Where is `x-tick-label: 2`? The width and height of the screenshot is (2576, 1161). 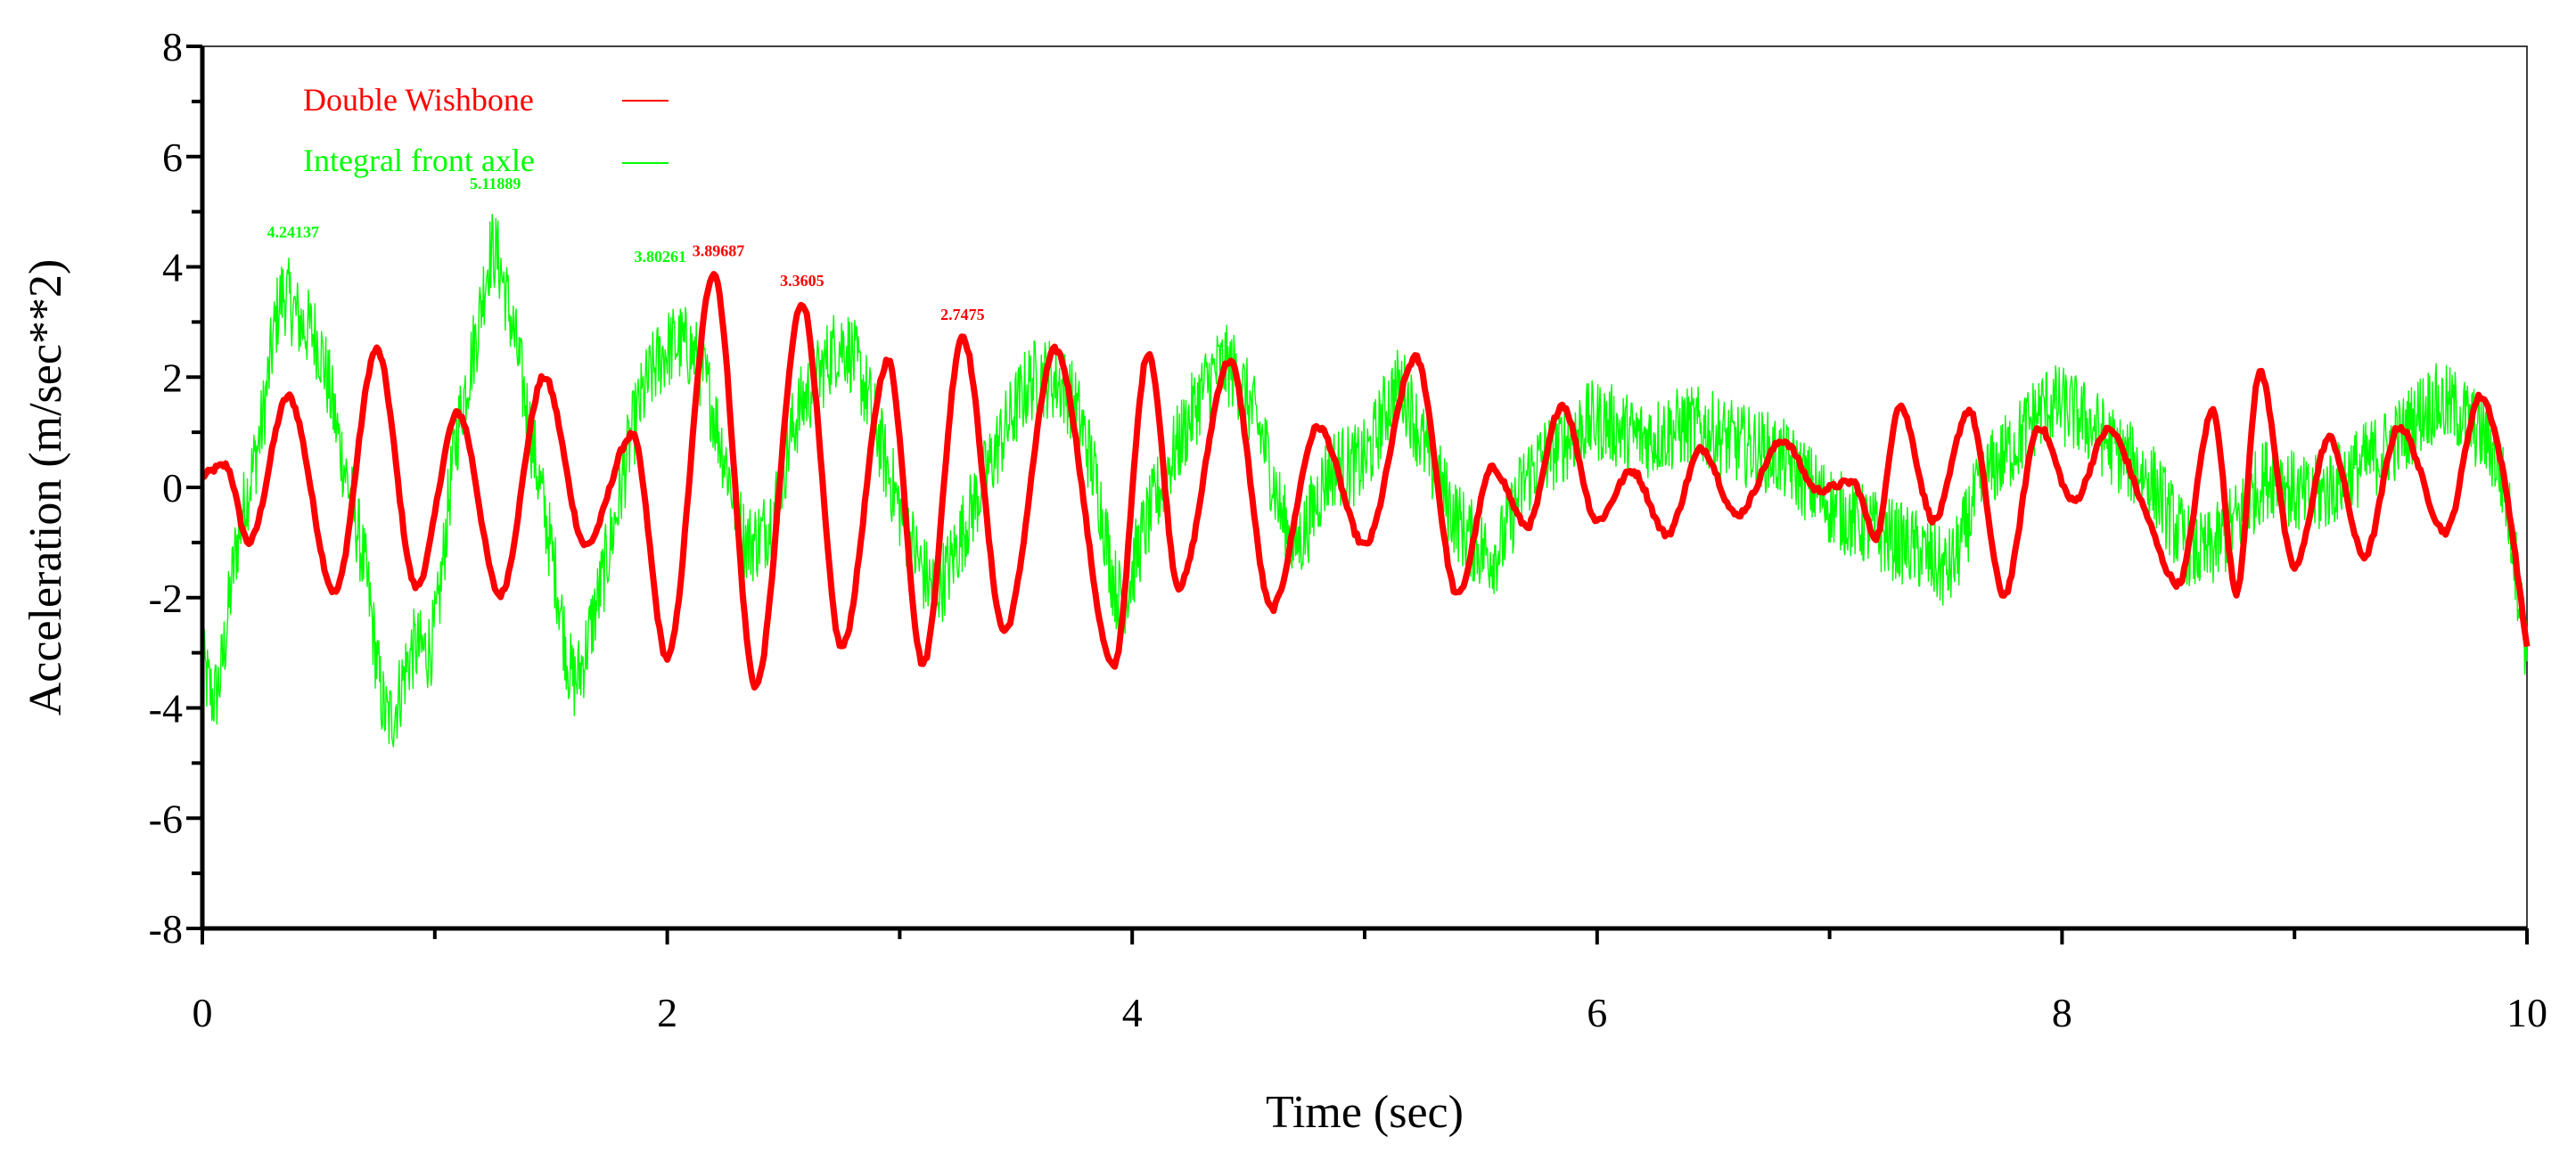
x-tick-label: 2 is located at coordinates (667, 1012).